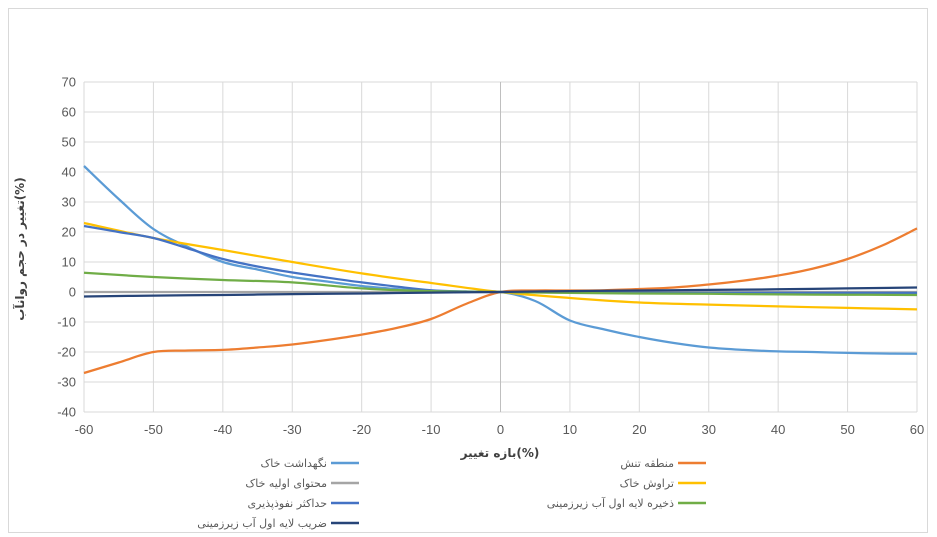  Describe the element at coordinates (153, 429) in the screenshot. I see `x-tick-label: -50` at that location.